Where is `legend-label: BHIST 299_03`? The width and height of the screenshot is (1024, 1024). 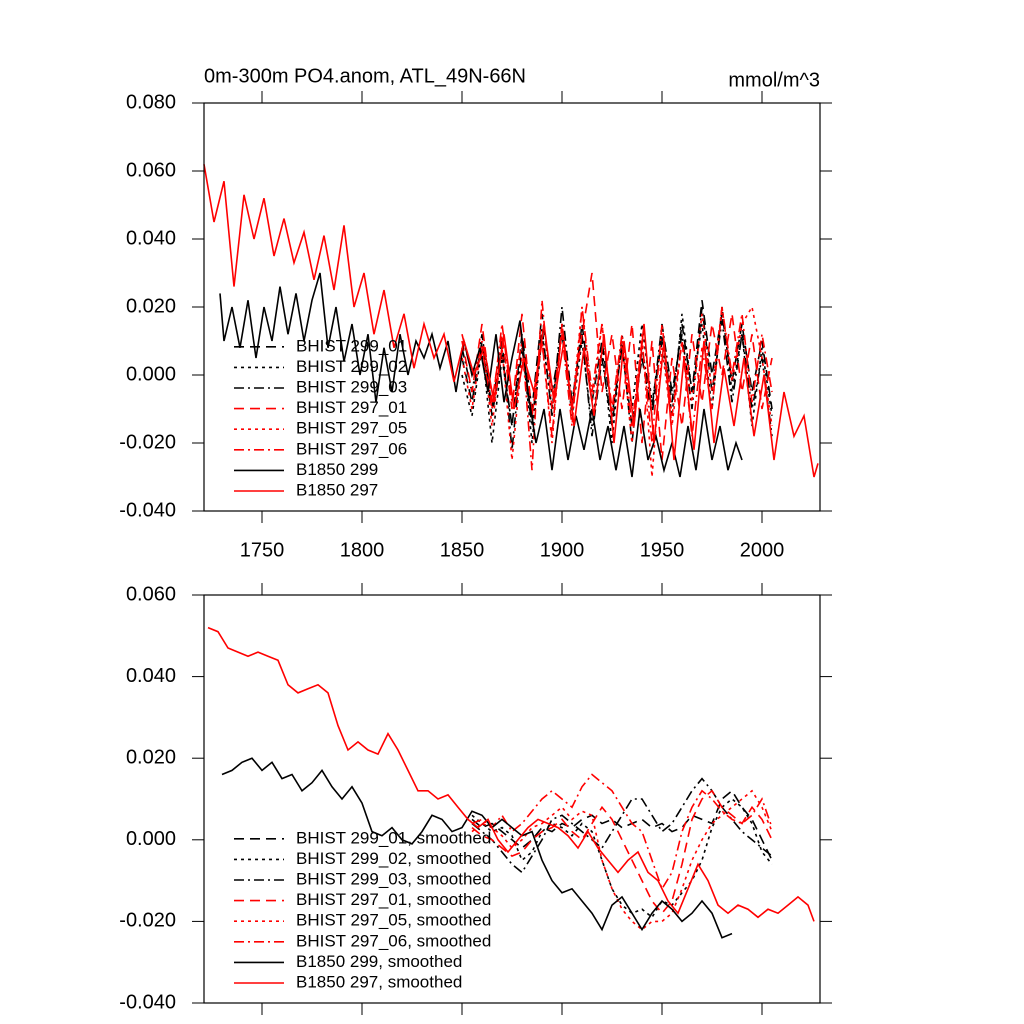 legend-label: BHIST 299_03 is located at coordinates (351, 386).